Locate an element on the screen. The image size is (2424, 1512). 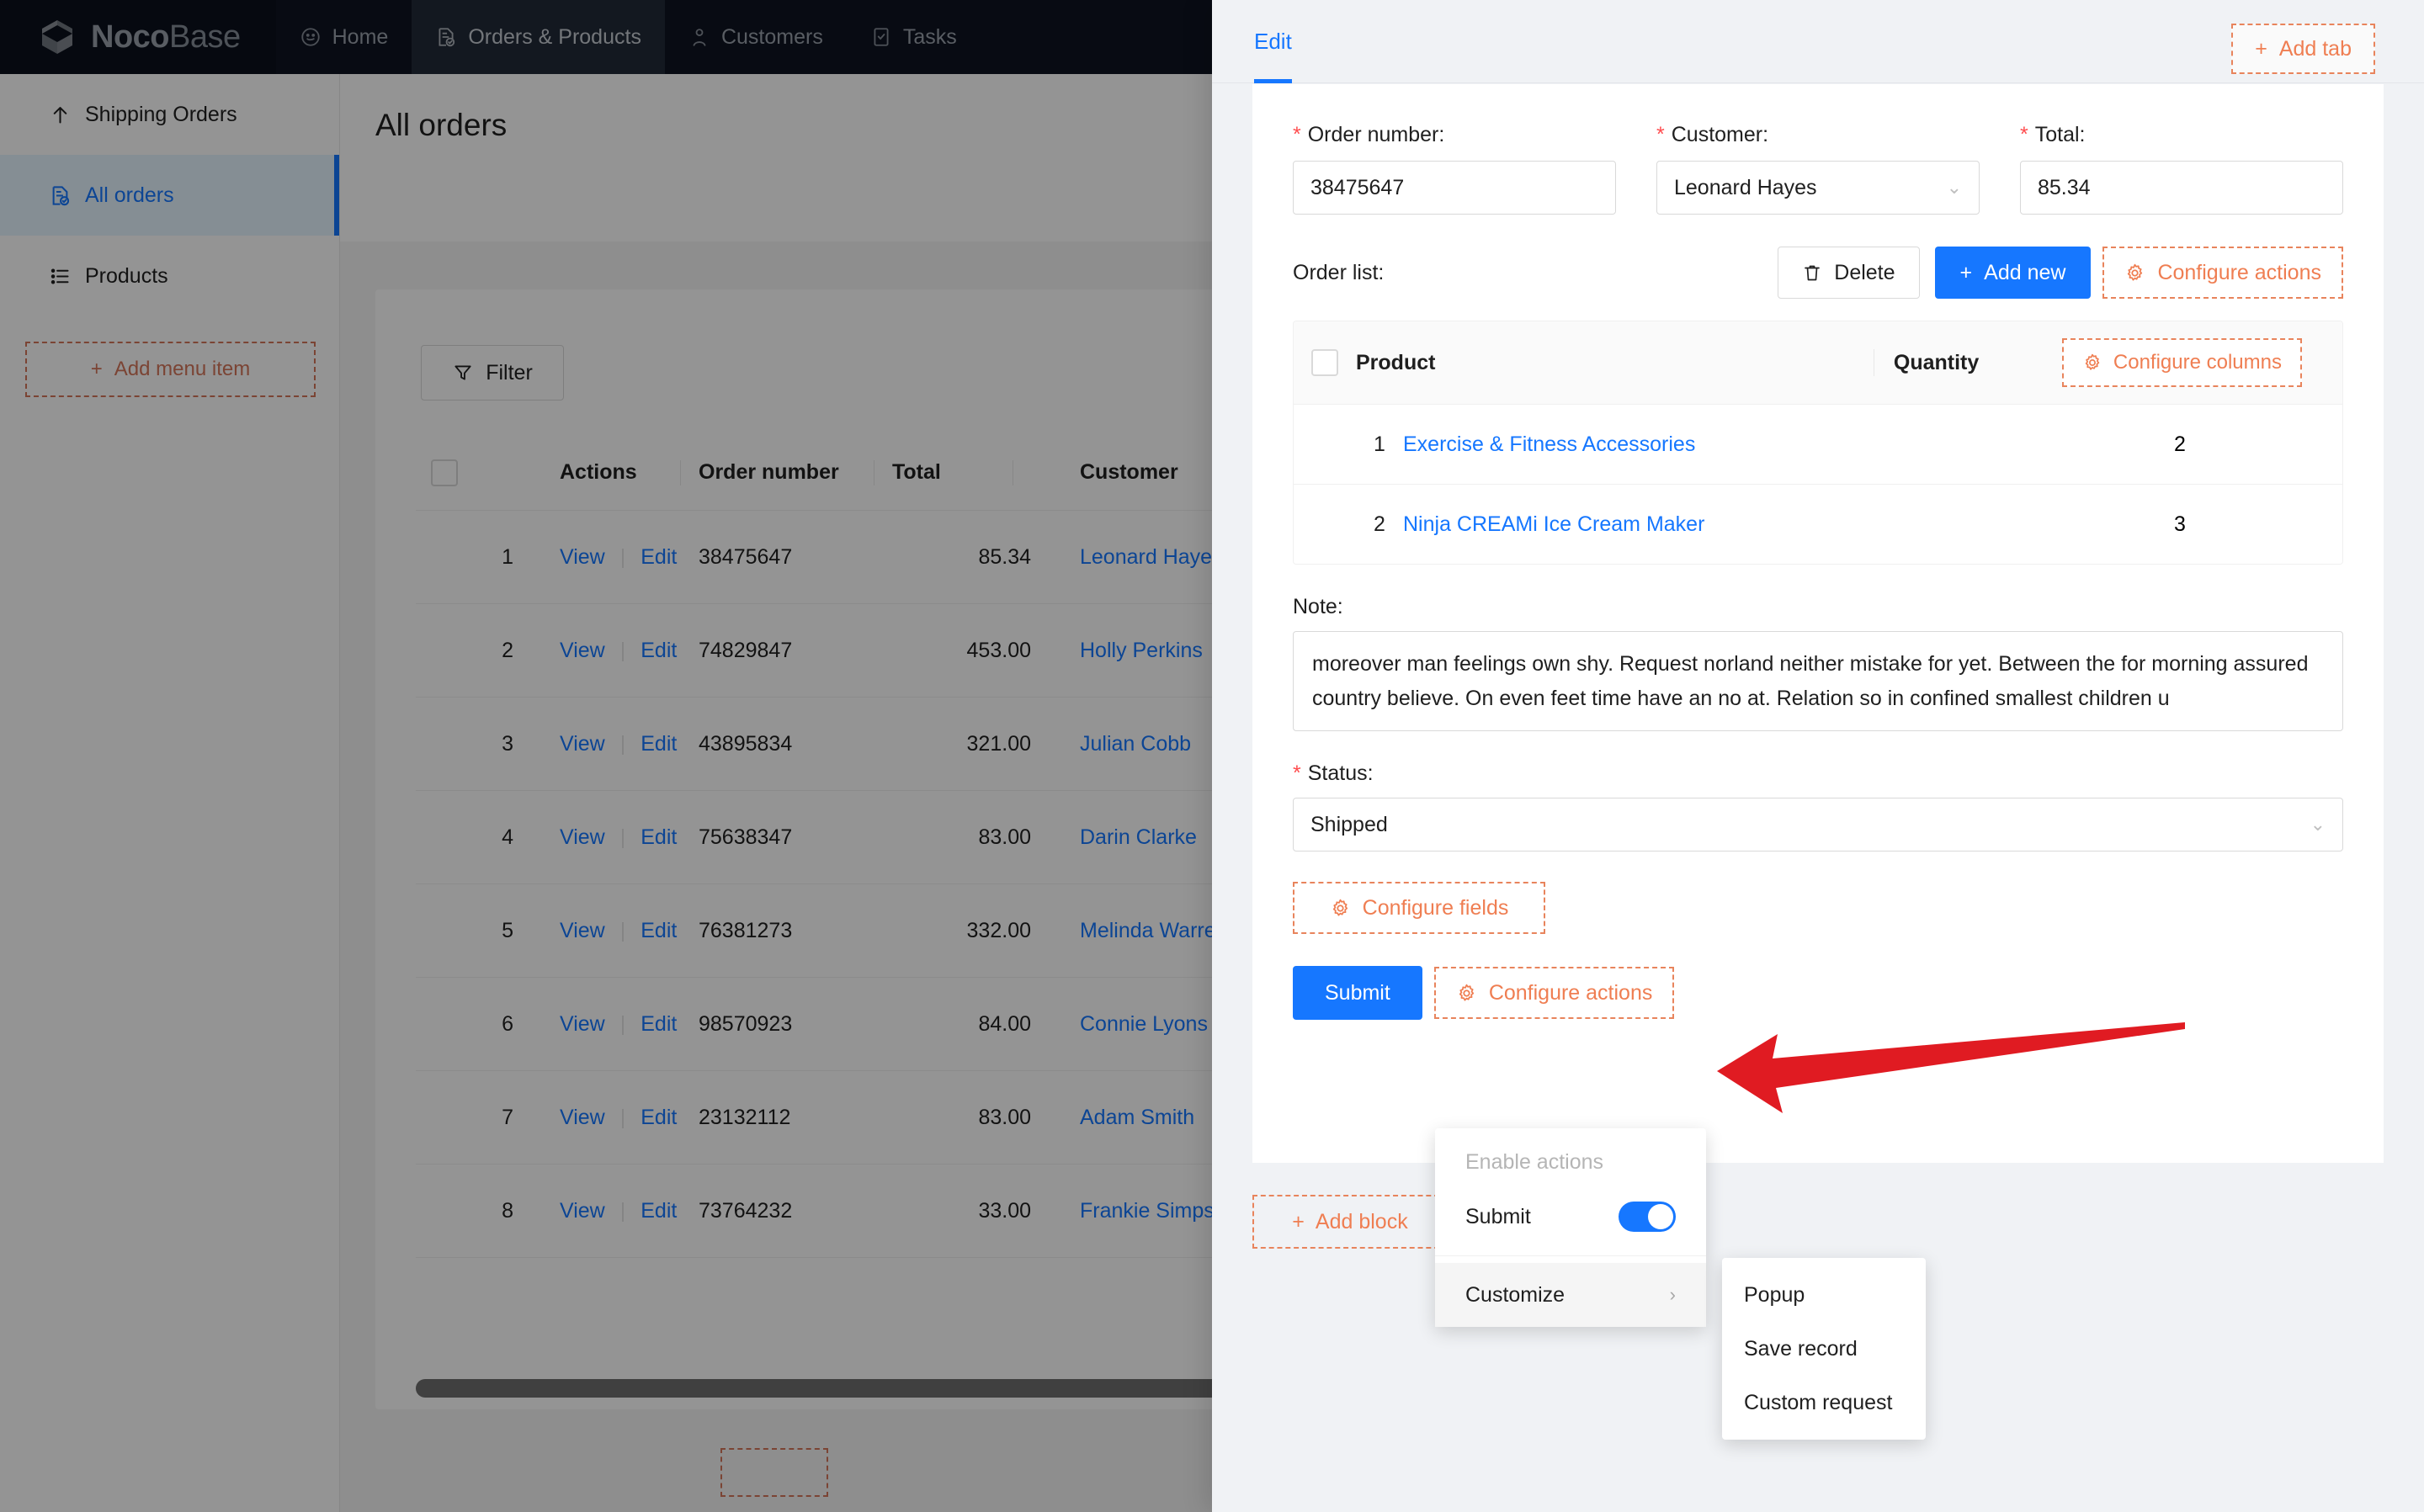
submenu-item-save-record: Save record is located at coordinates (1824, 1349).